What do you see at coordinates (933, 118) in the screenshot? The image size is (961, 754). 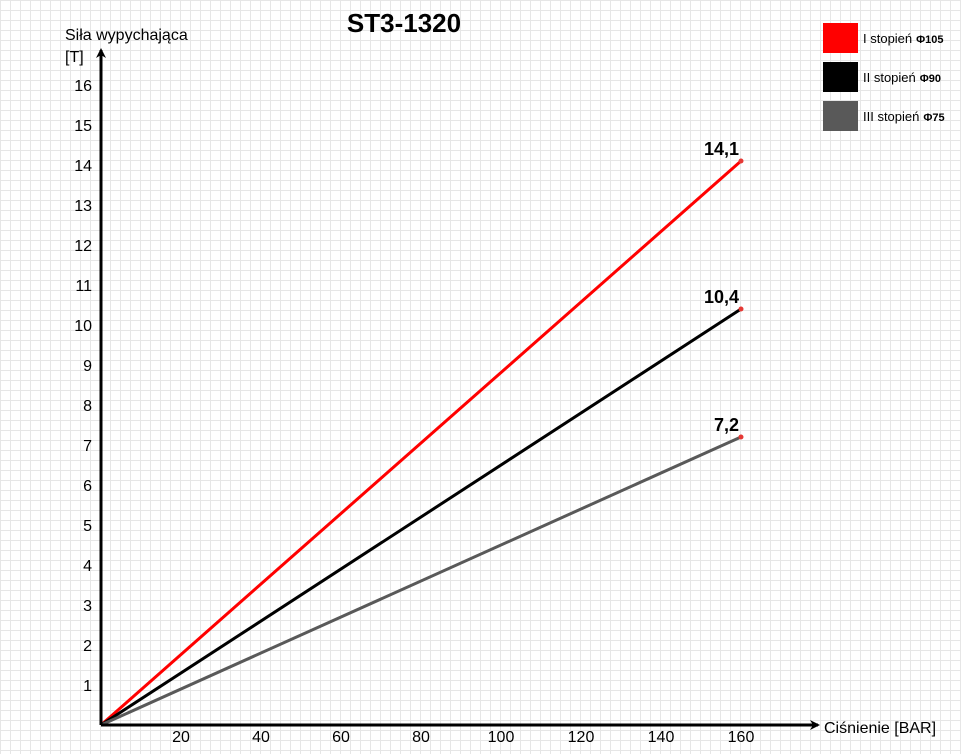 I see `legend-series-diameter: Φ75` at bounding box center [933, 118].